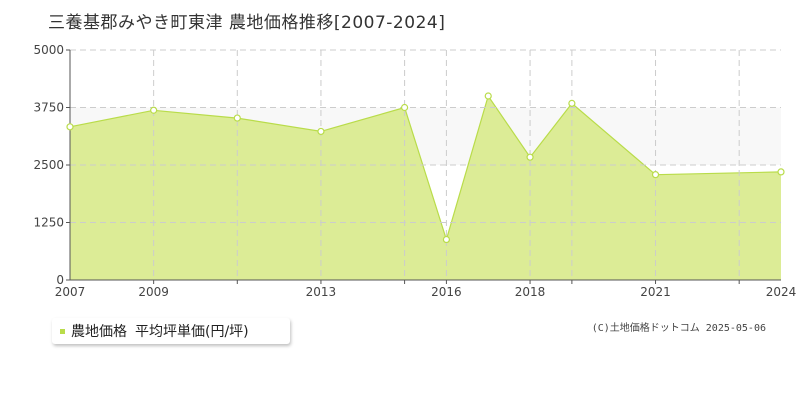 This screenshot has width=800, height=400. Describe the element at coordinates (192, 332) in the screenshot. I see `legend-unit-label: 平均坪単価(円/坪)` at that location.